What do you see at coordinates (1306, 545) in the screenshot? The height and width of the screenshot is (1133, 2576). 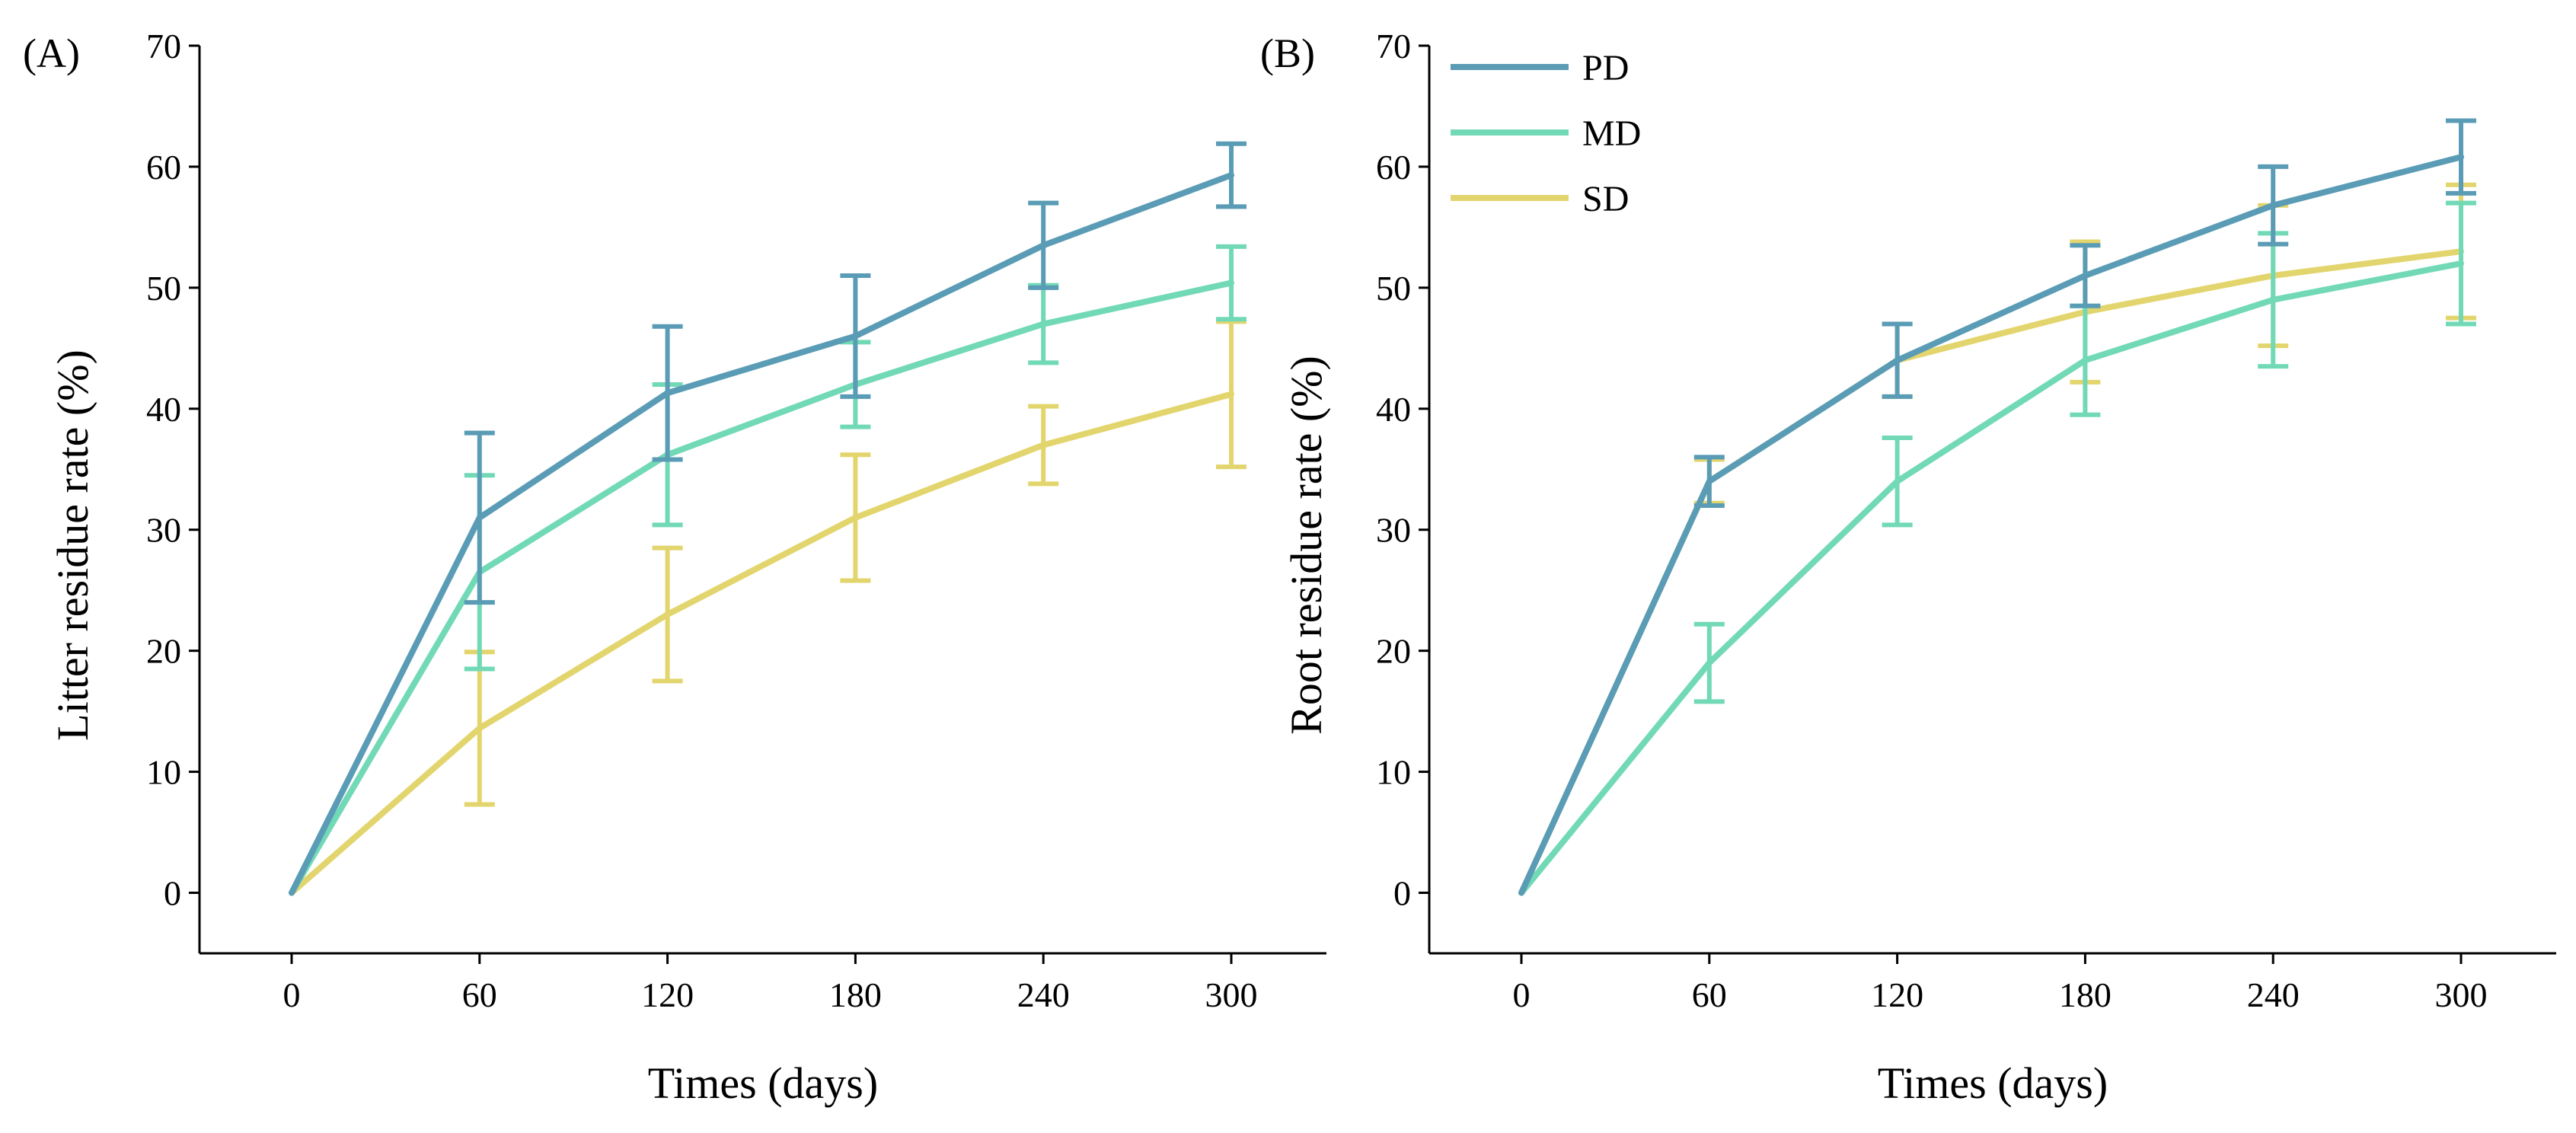 I see `y-axis-title: Root residue rate (%)` at bounding box center [1306, 545].